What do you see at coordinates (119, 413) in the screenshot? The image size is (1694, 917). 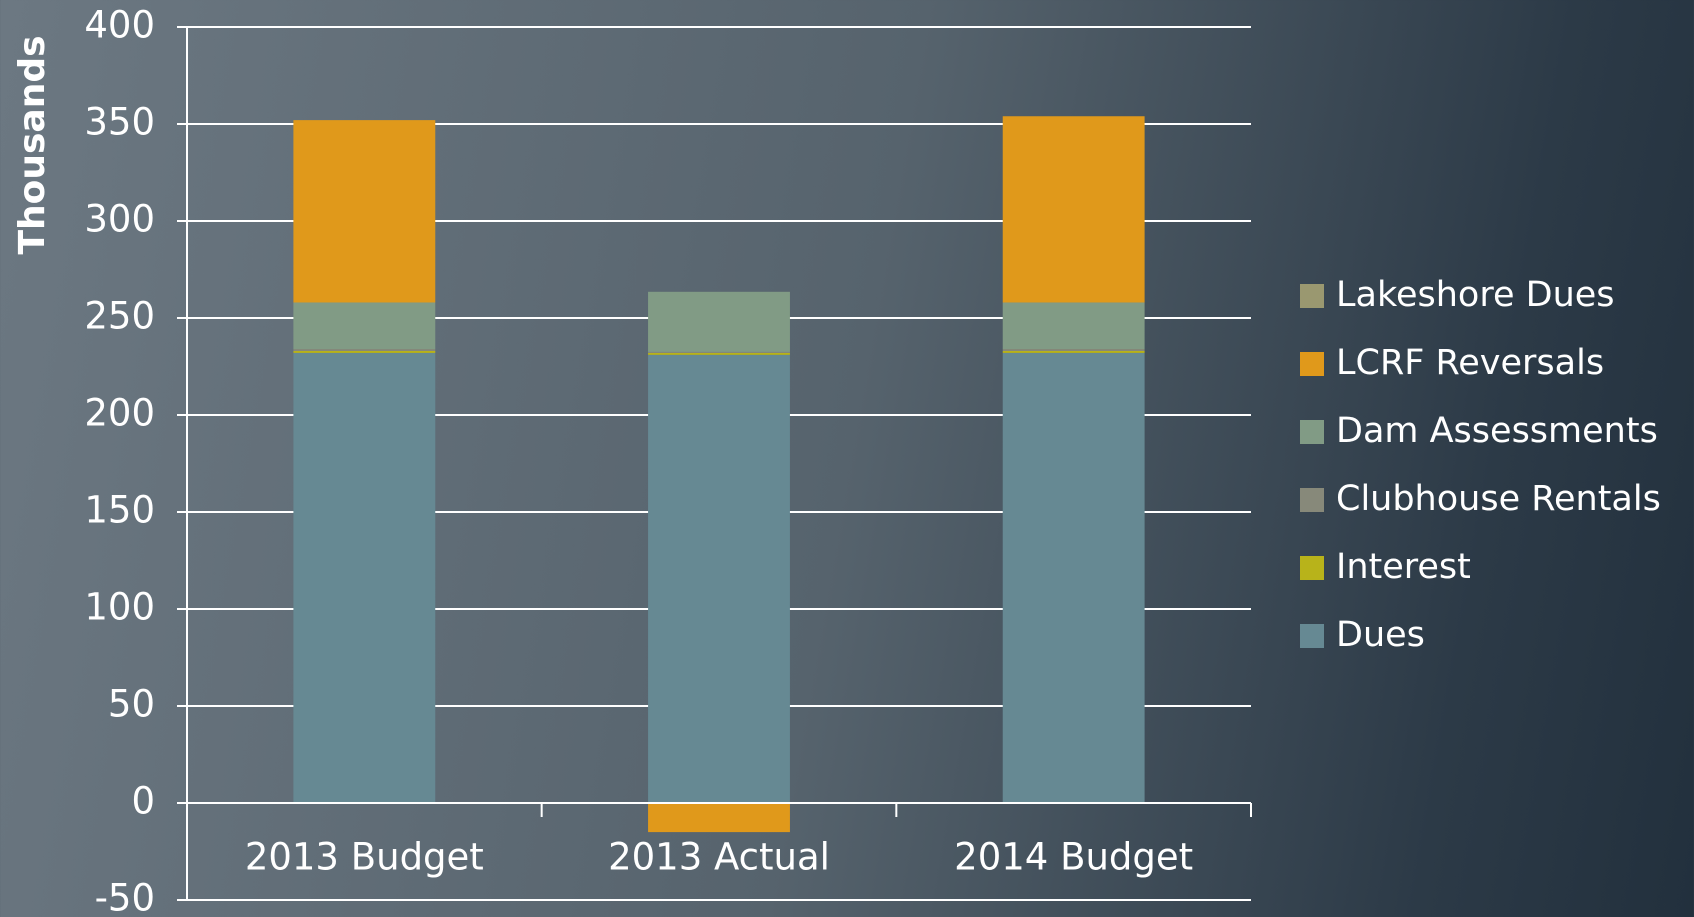 I see `y-tick-label: 200` at bounding box center [119, 413].